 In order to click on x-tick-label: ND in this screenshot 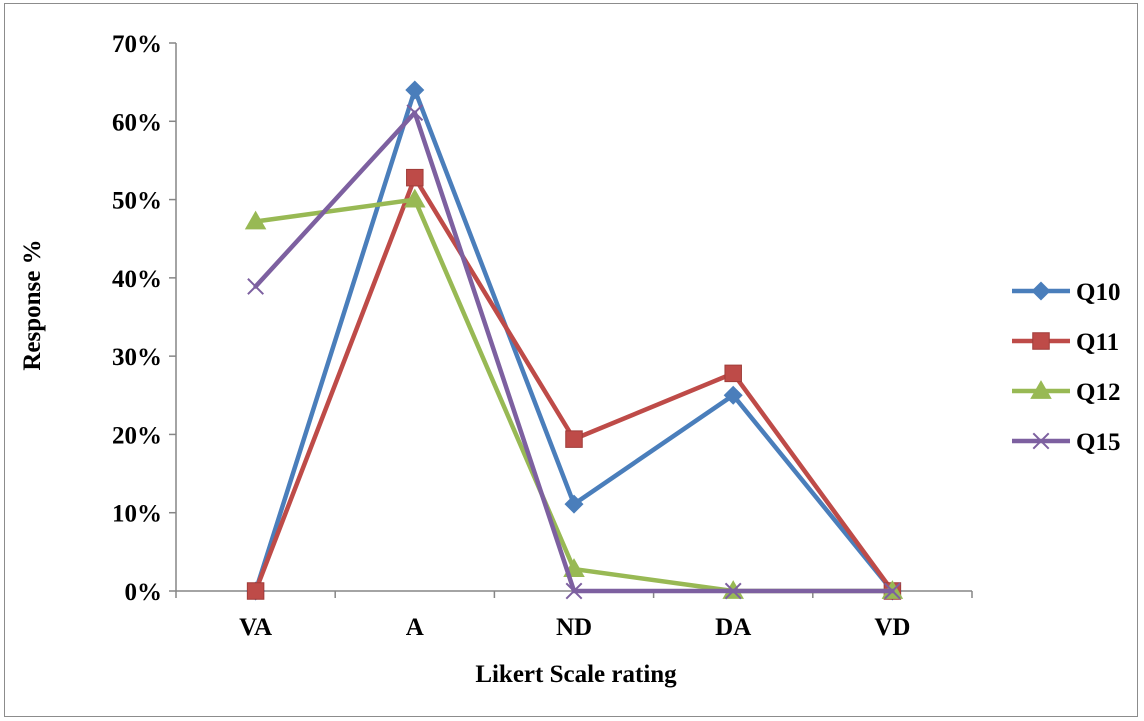, I will do `click(574, 627)`.